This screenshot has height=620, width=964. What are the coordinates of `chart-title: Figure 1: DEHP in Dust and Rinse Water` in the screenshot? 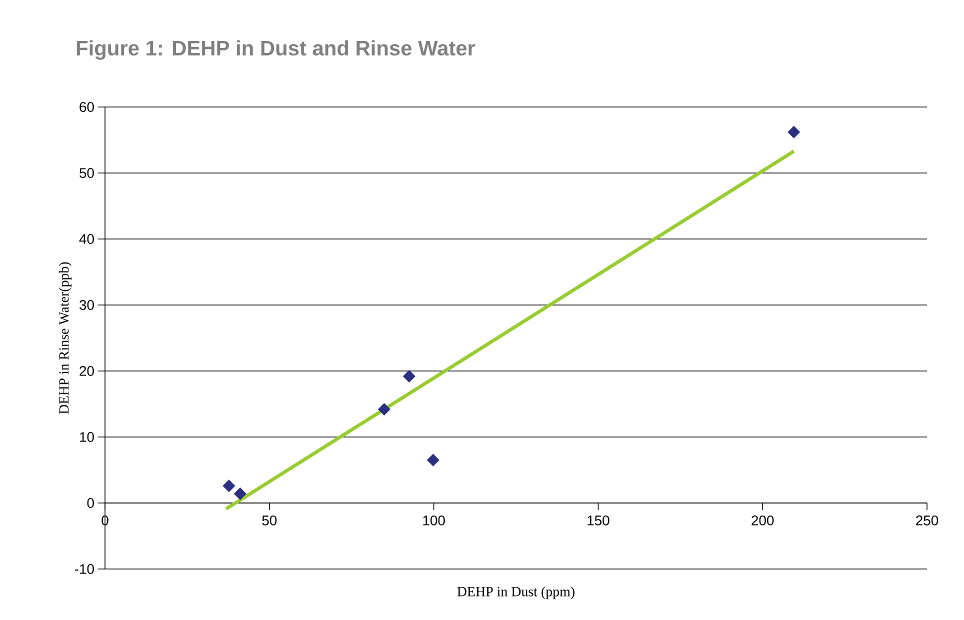 It's located at (276, 50).